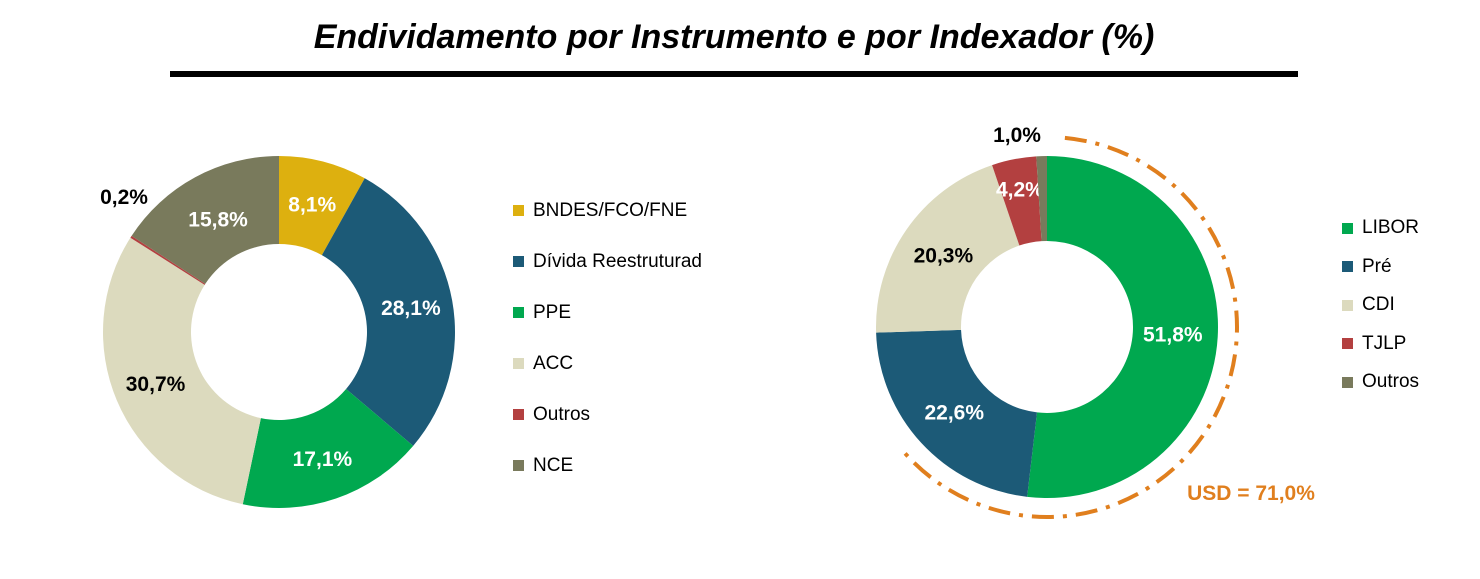 This screenshot has height=579, width=1480. I want to click on title-underline, so click(734, 74).